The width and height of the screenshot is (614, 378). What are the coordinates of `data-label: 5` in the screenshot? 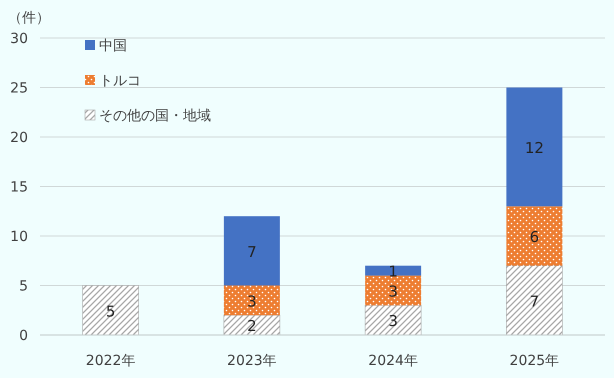 It's located at (111, 311).